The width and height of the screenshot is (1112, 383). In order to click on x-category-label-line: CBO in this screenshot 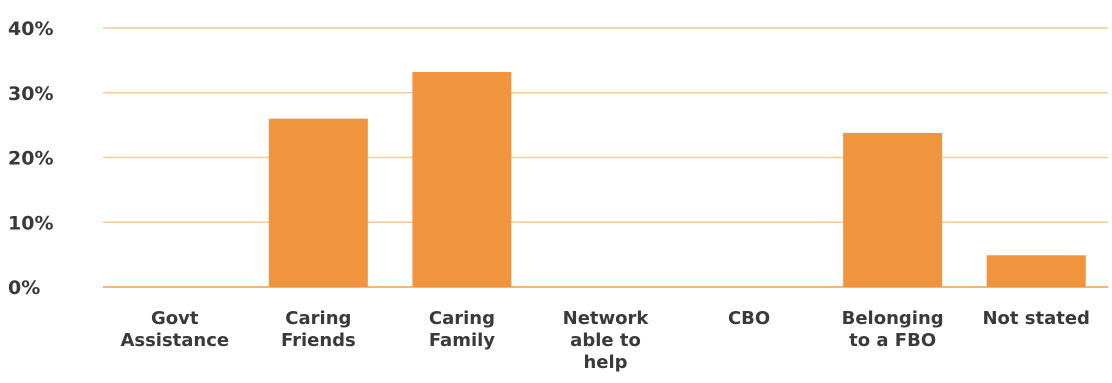, I will do `click(749, 318)`.